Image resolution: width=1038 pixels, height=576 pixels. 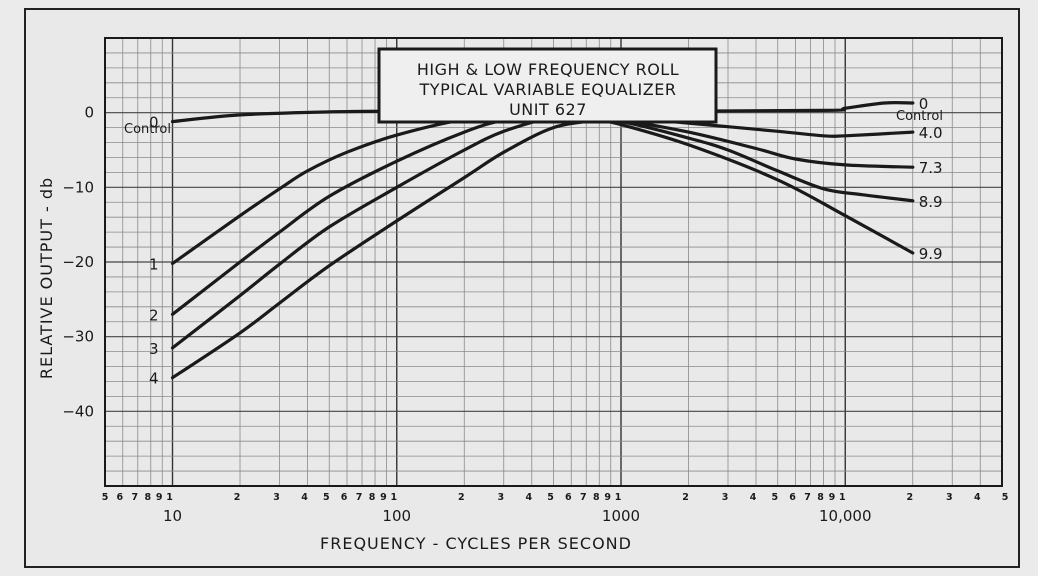 I want to click on right-control-header: Control, so click(x=919, y=116).